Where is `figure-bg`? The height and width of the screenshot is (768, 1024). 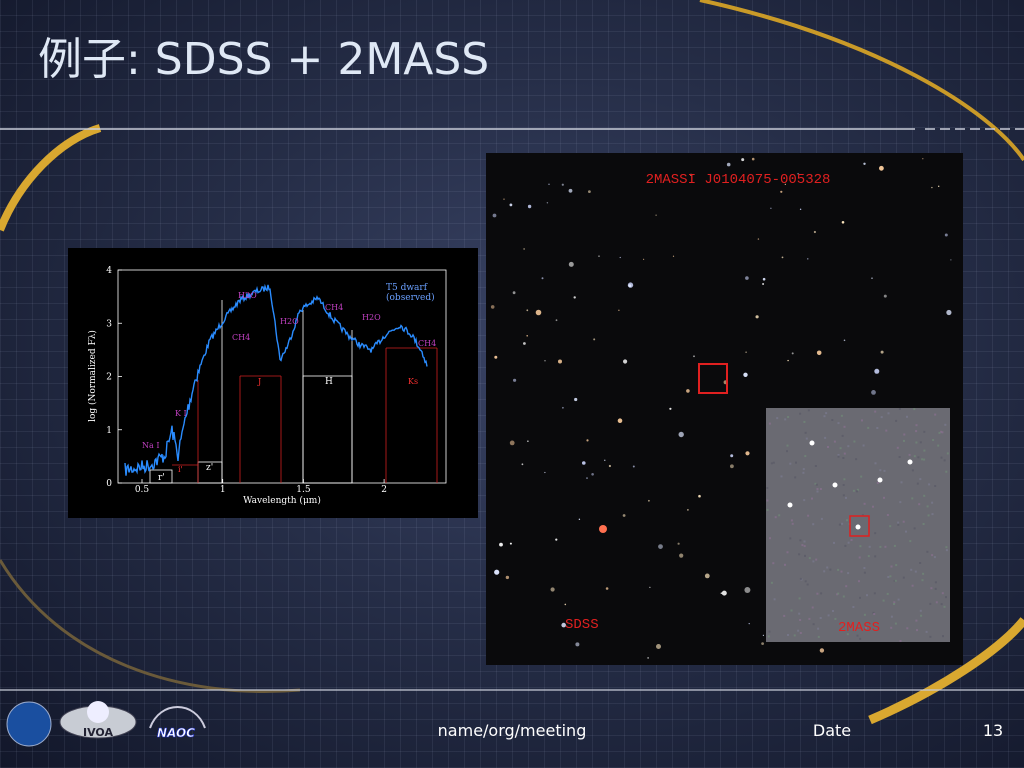 figure-bg is located at coordinates (273, 383).